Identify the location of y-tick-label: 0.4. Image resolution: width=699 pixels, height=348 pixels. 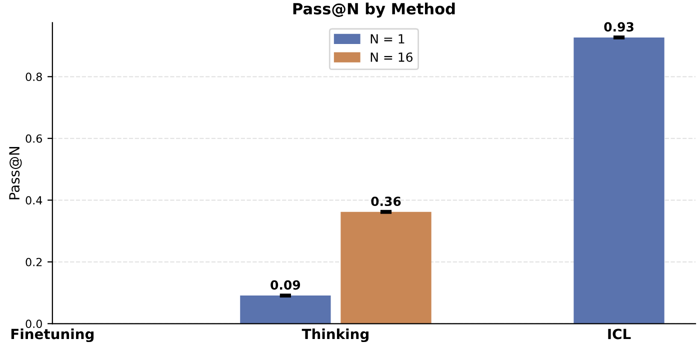
(34, 200).